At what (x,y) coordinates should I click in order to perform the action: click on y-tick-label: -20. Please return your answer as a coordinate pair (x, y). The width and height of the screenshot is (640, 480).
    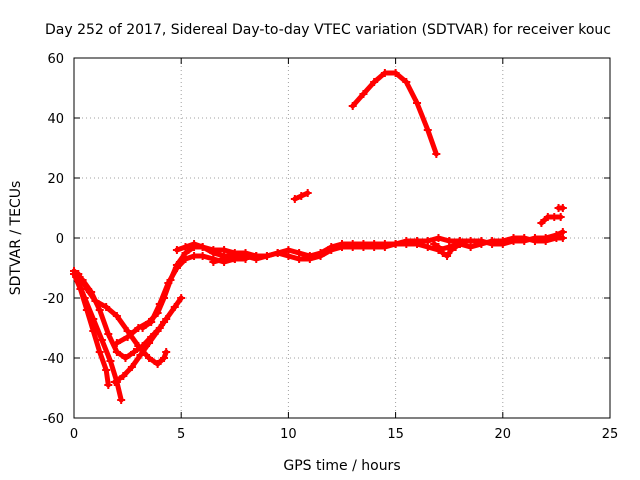
    Looking at the image, I should click on (53, 299).